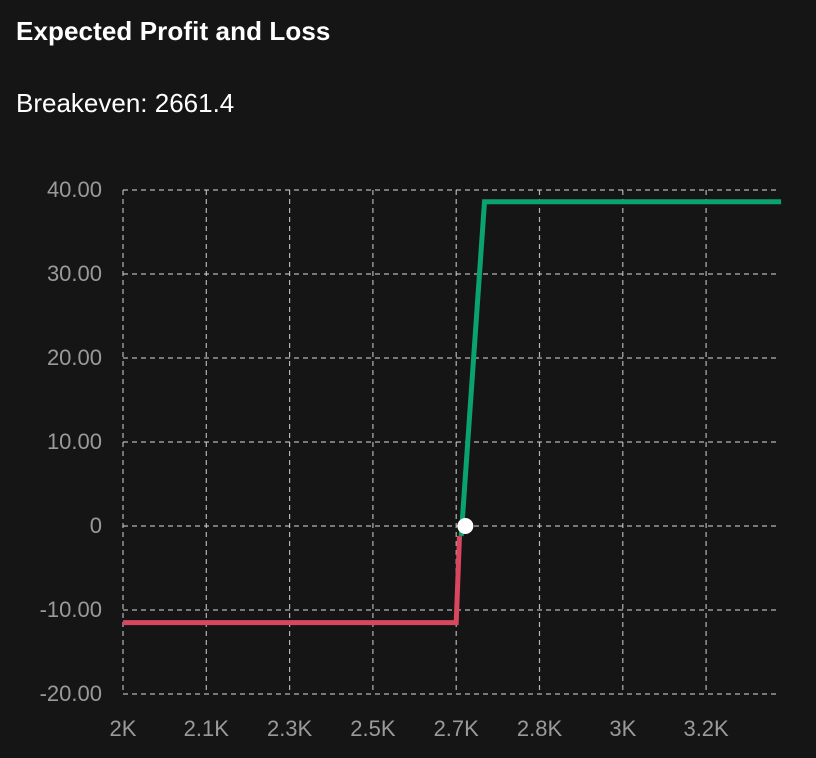 This screenshot has height=758, width=816. What do you see at coordinates (540, 728) in the screenshot?
I see `x-tick-label: 2.8K` at bounding box center [540, 728].